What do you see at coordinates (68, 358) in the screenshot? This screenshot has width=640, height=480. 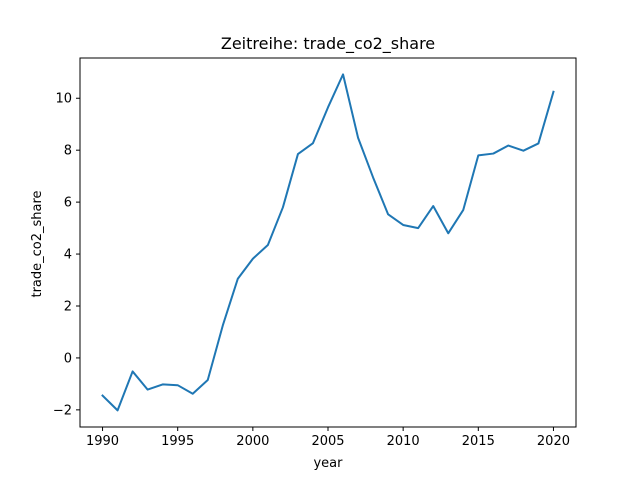 I see `y-tick-label: 0` at bounding box center [68, 358].